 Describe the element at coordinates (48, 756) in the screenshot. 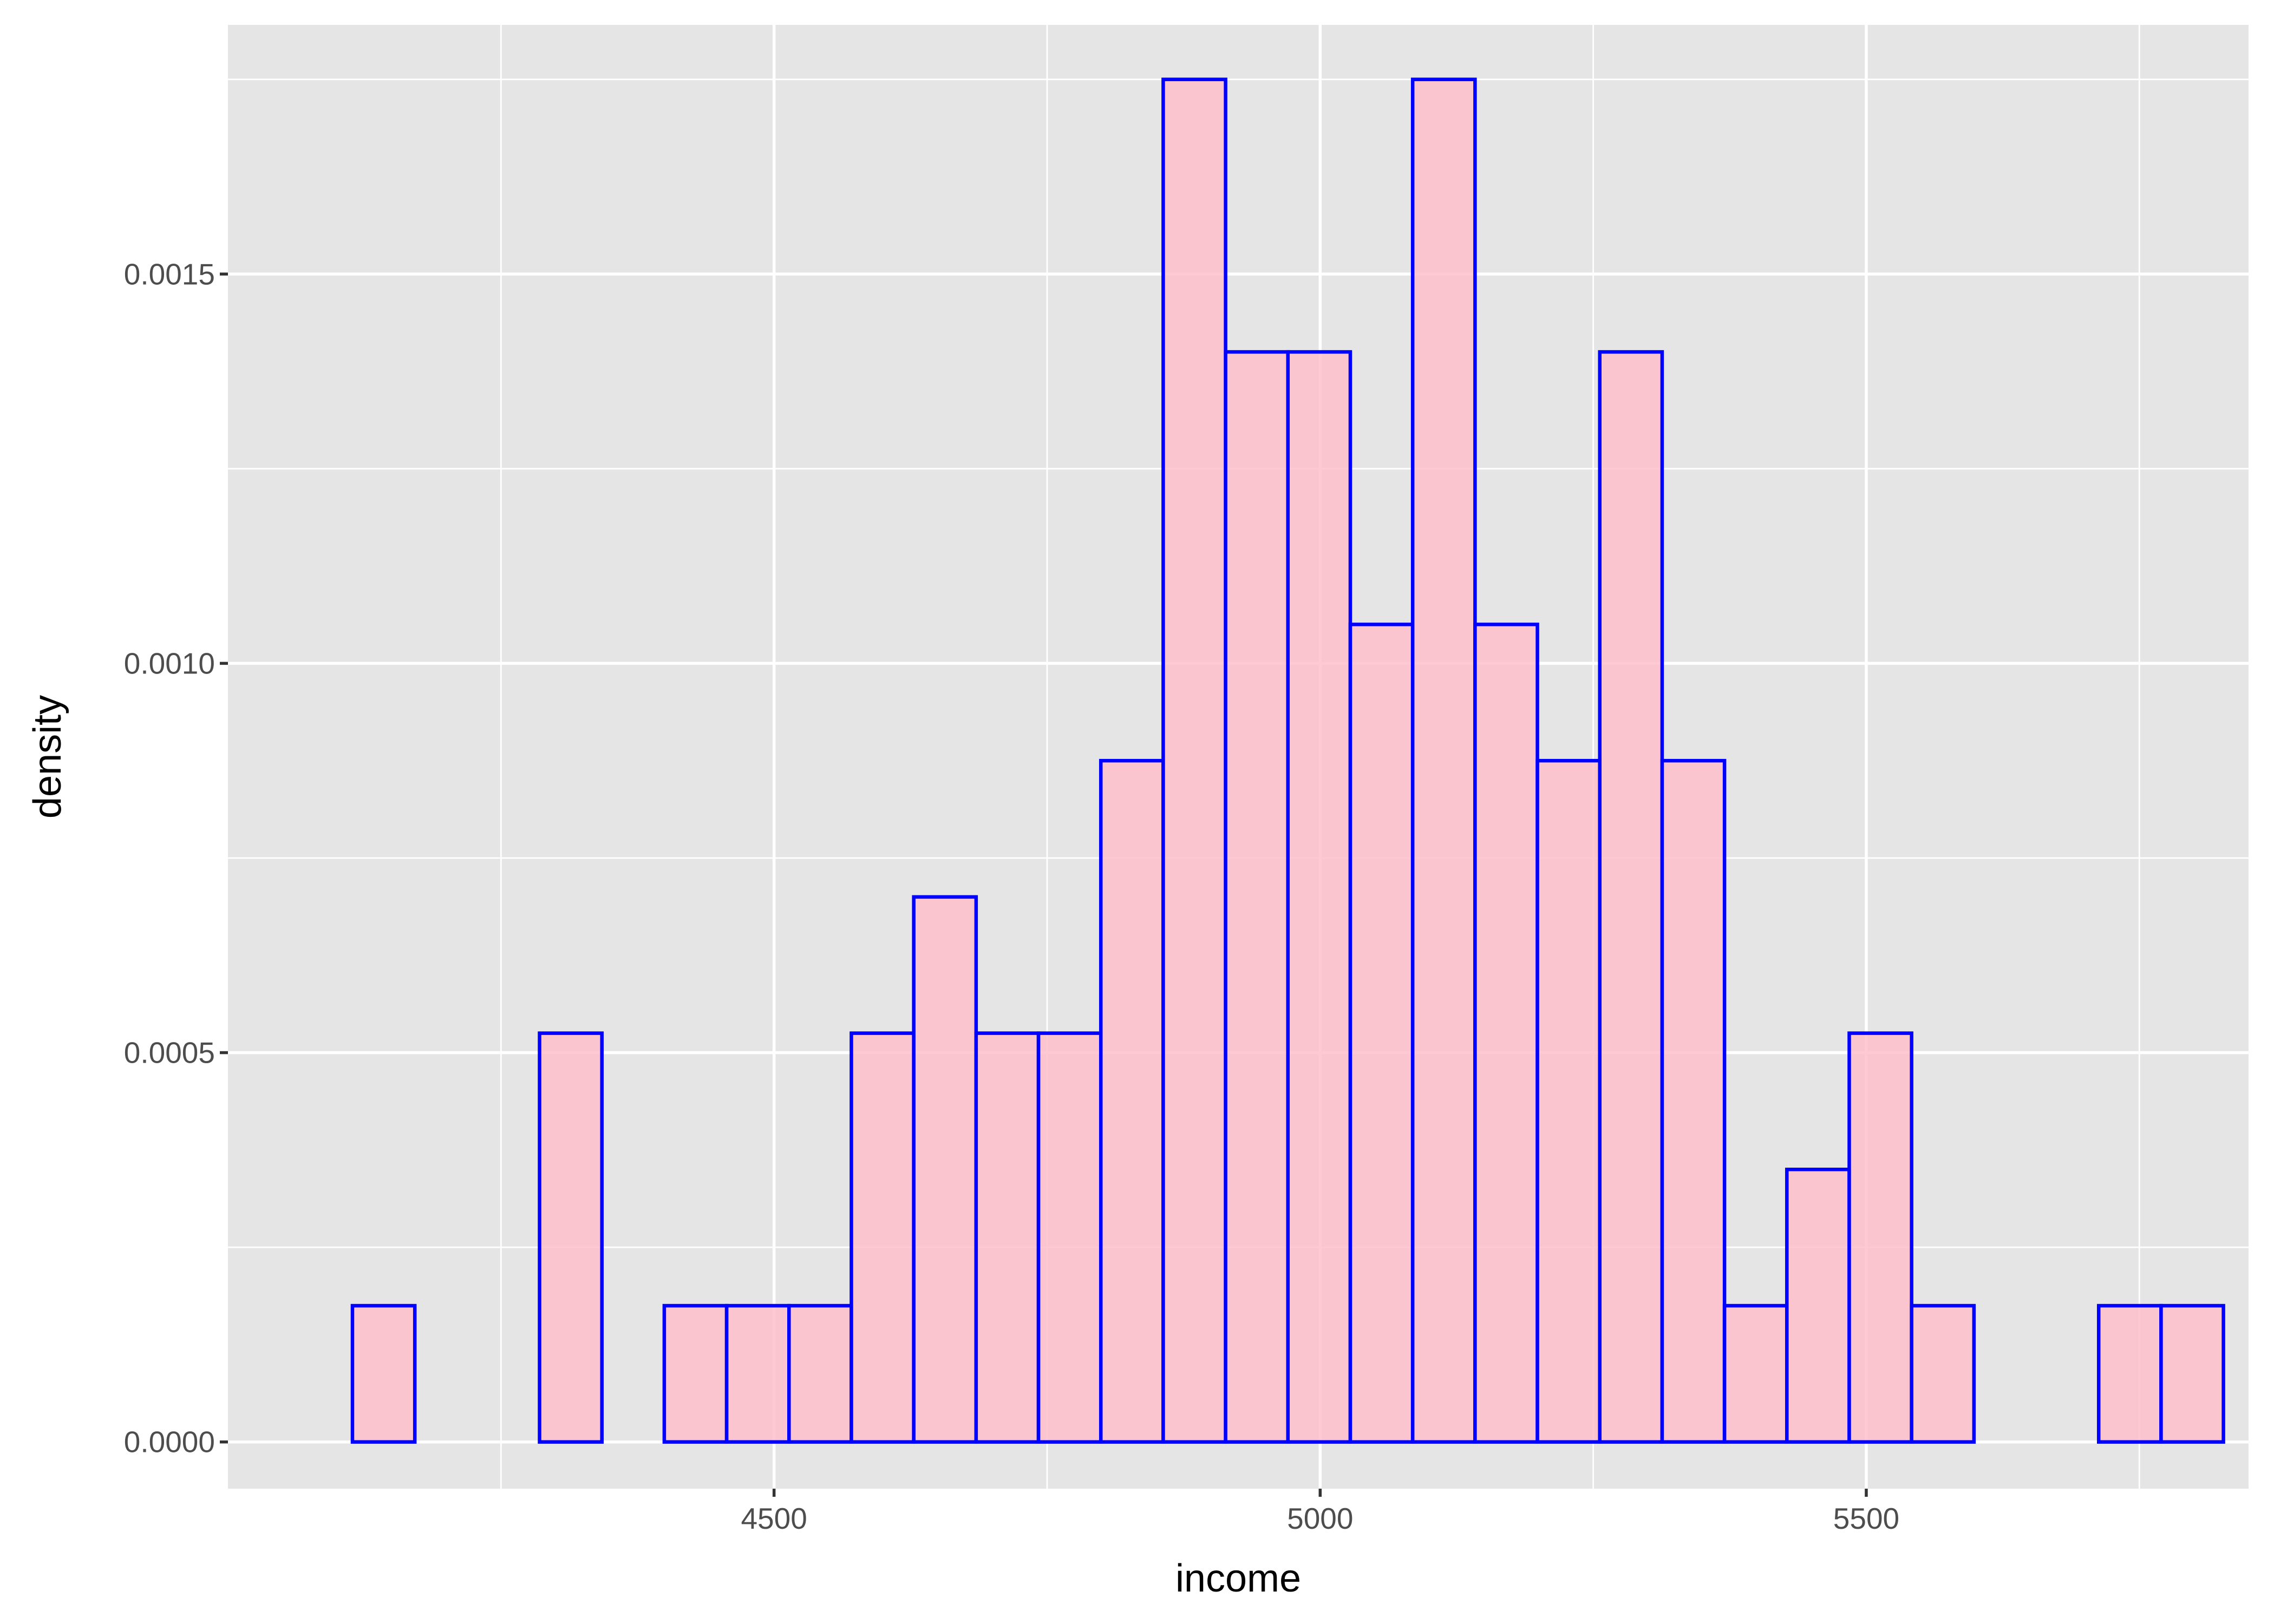

I see `y-axis-title: density` at that location.